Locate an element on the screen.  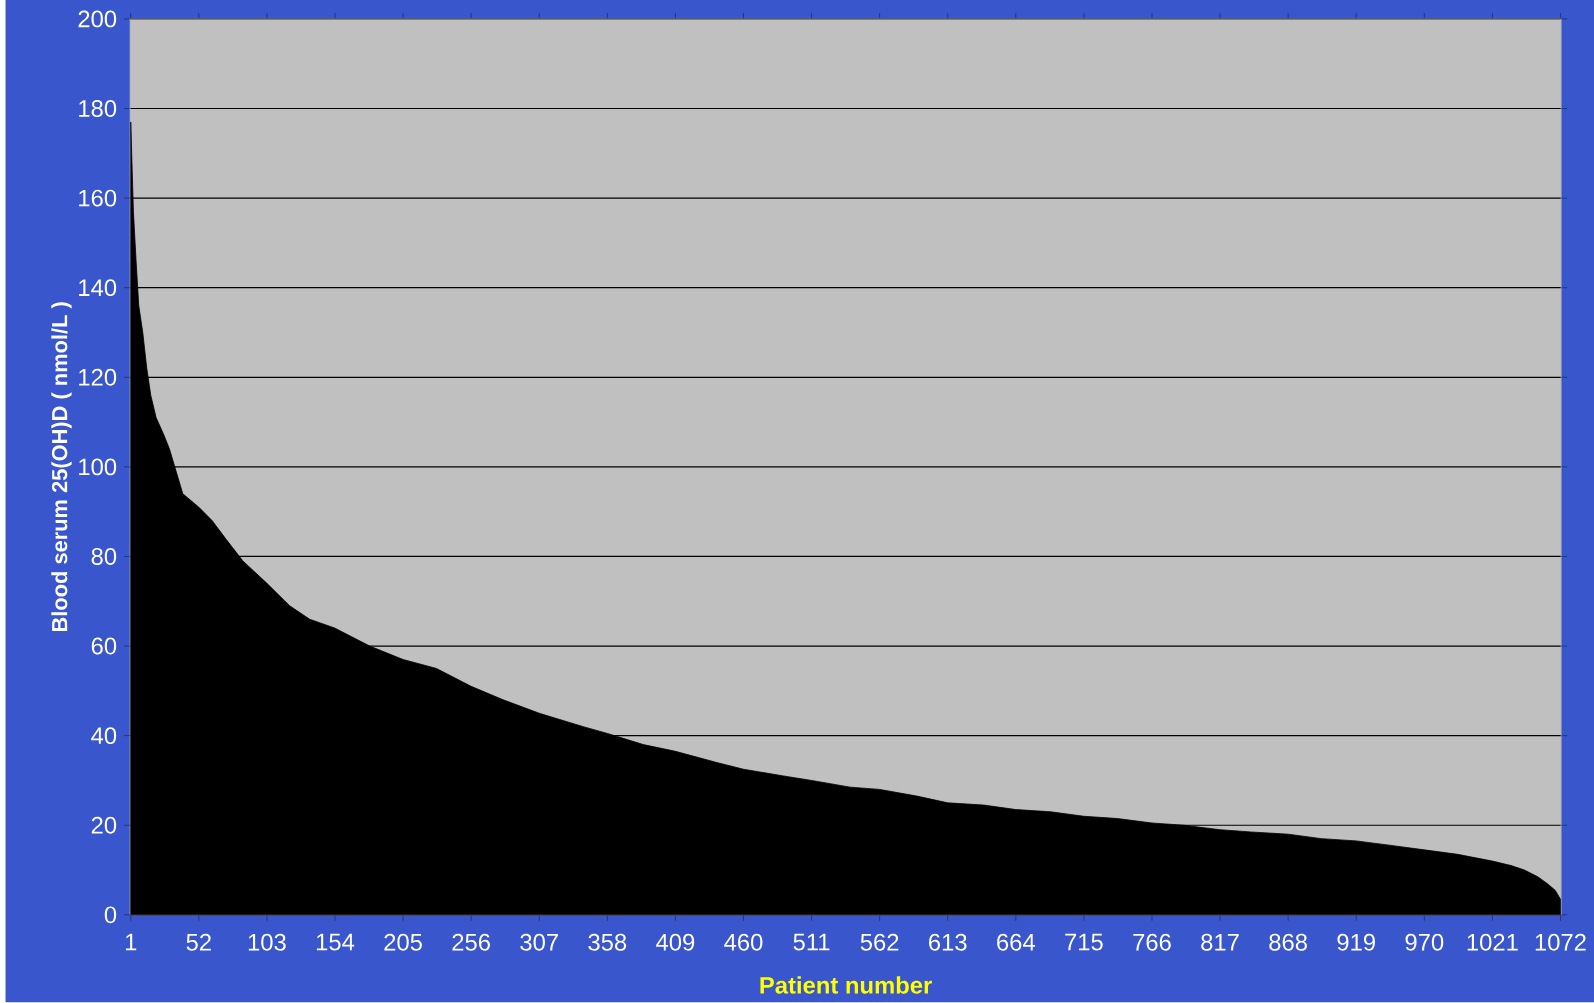
y-axis-title: Blood serum 25(OH)D ( nmol/L ) is located at coordinates (61, 467).